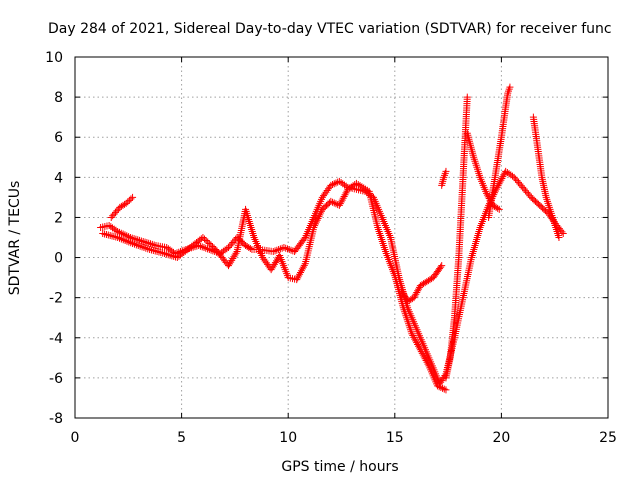 The width and height of the screenshot is (640, 480). Describe the element at coordinates (58, 259) in the screenshot. I see `y-tick-label: 0` at that location.